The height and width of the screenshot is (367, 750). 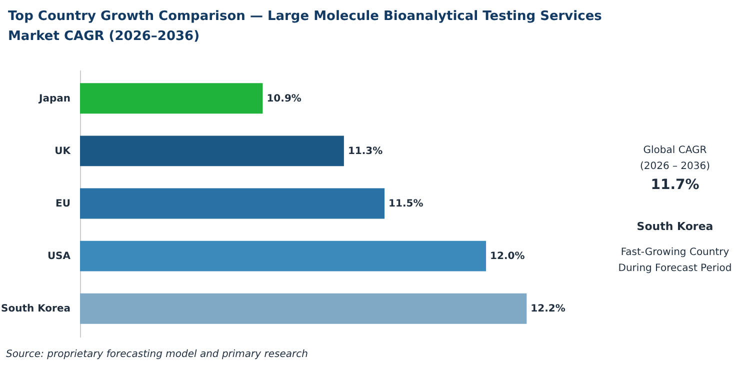 I want to click on data-label: 12.2%, so click(x=548, y=309).